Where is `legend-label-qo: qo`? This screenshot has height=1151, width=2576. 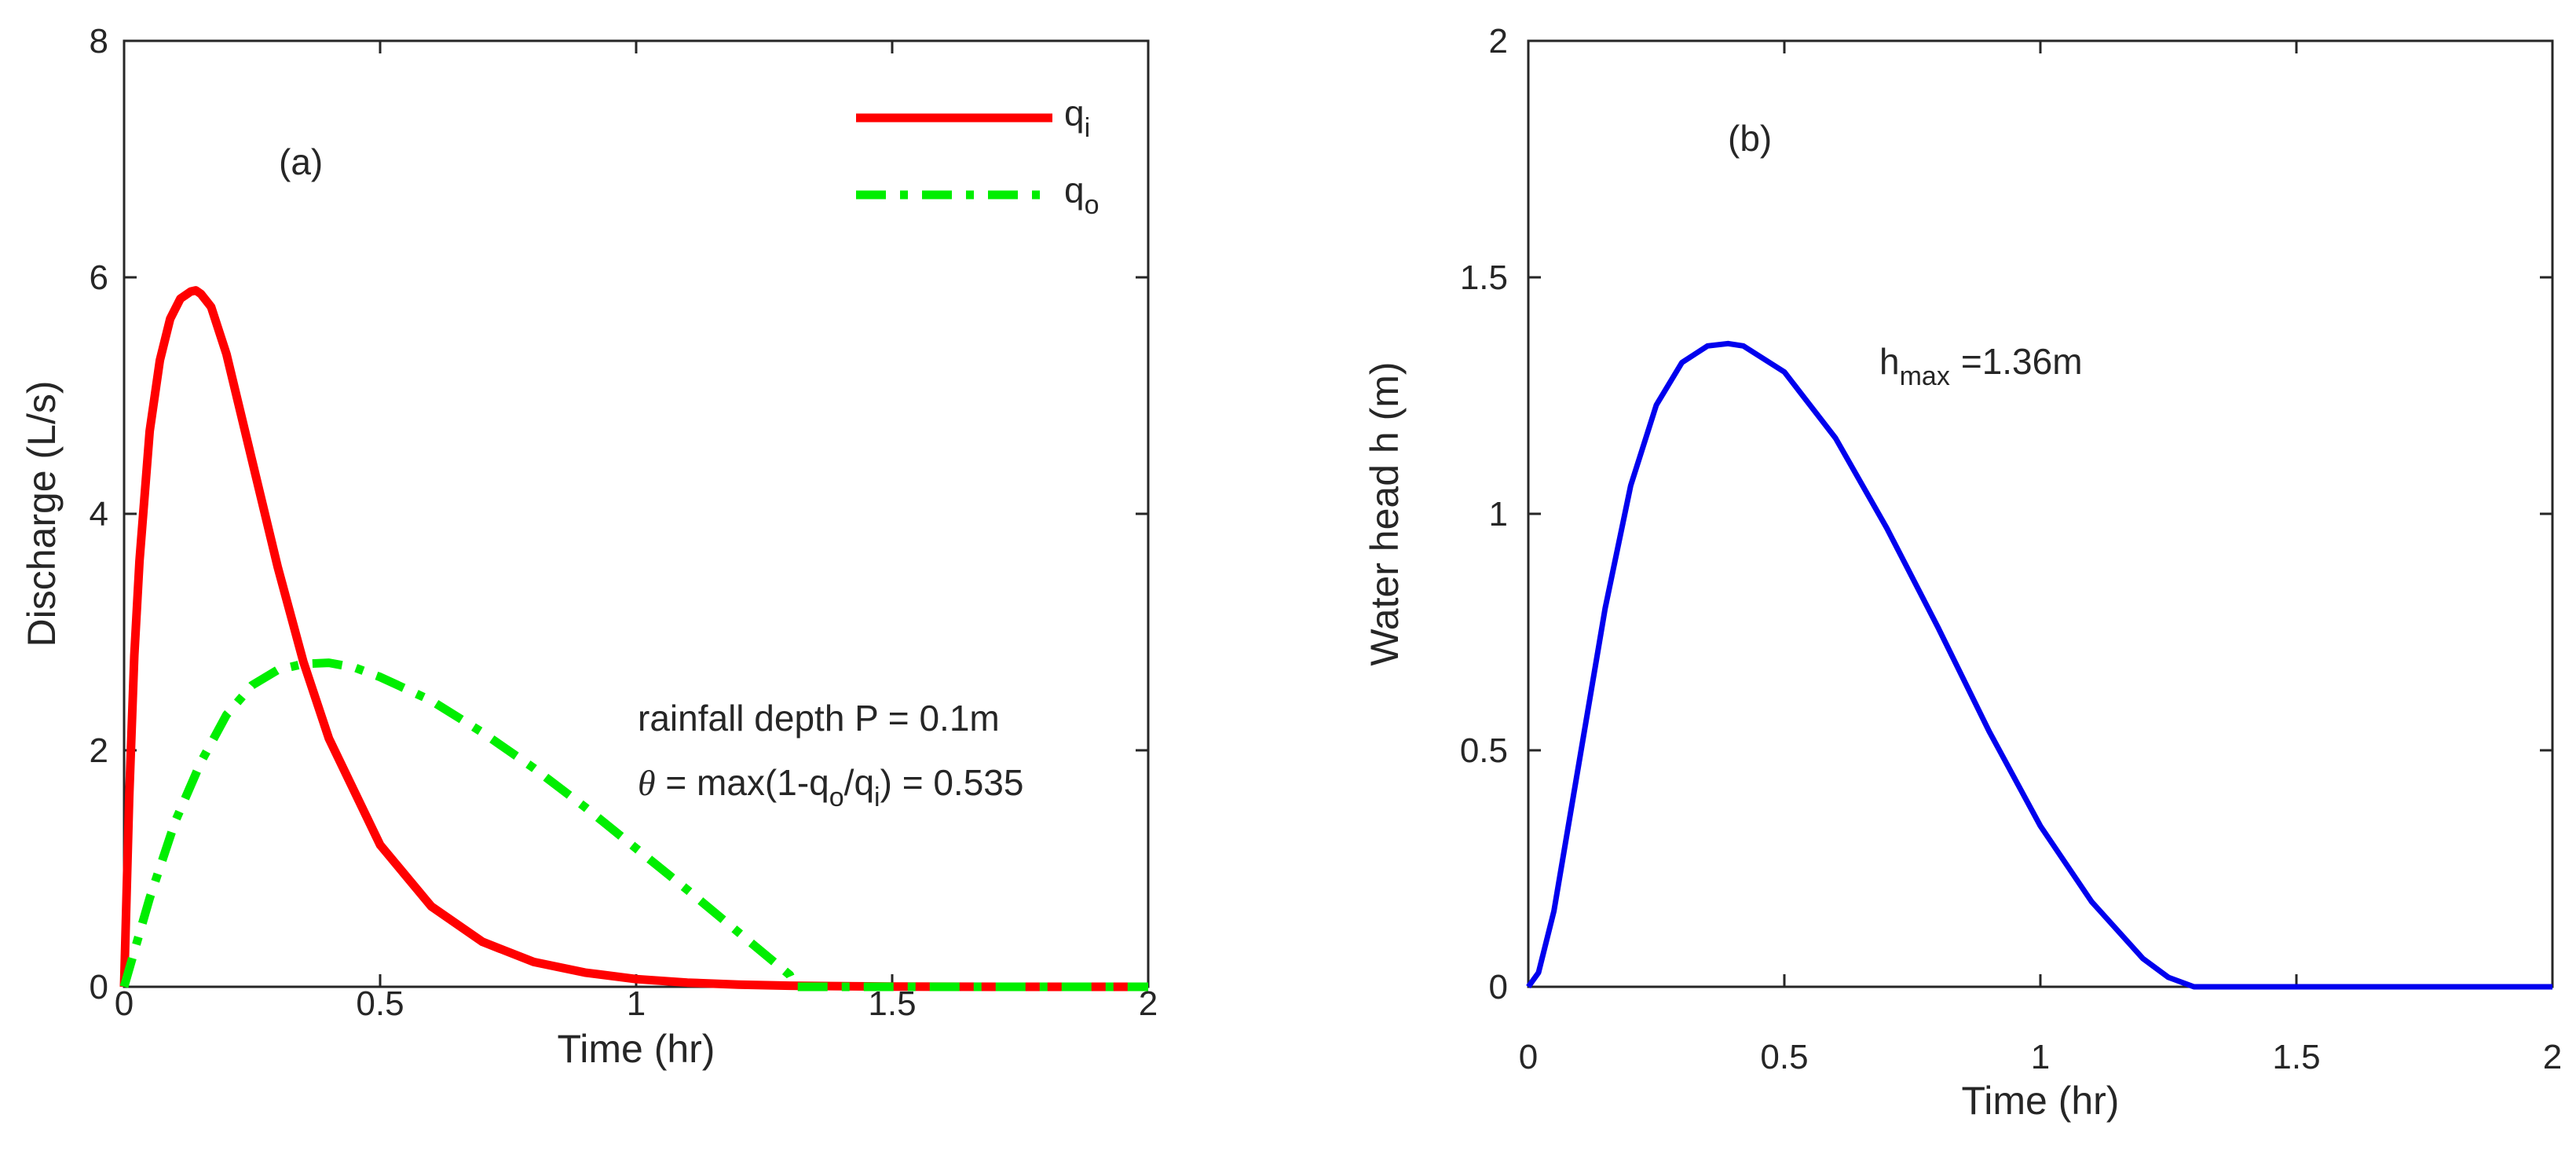
legend-label-qo: qo is located at coordinates (1082, 195).